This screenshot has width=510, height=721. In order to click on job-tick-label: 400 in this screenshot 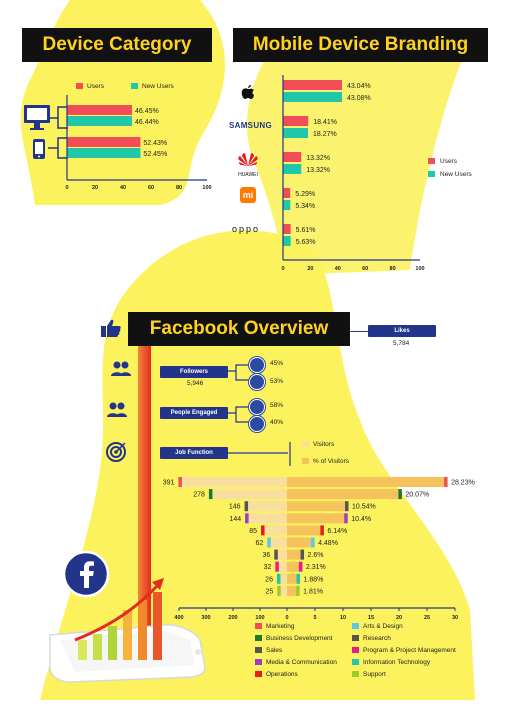, I will do `click(178, 618)`.